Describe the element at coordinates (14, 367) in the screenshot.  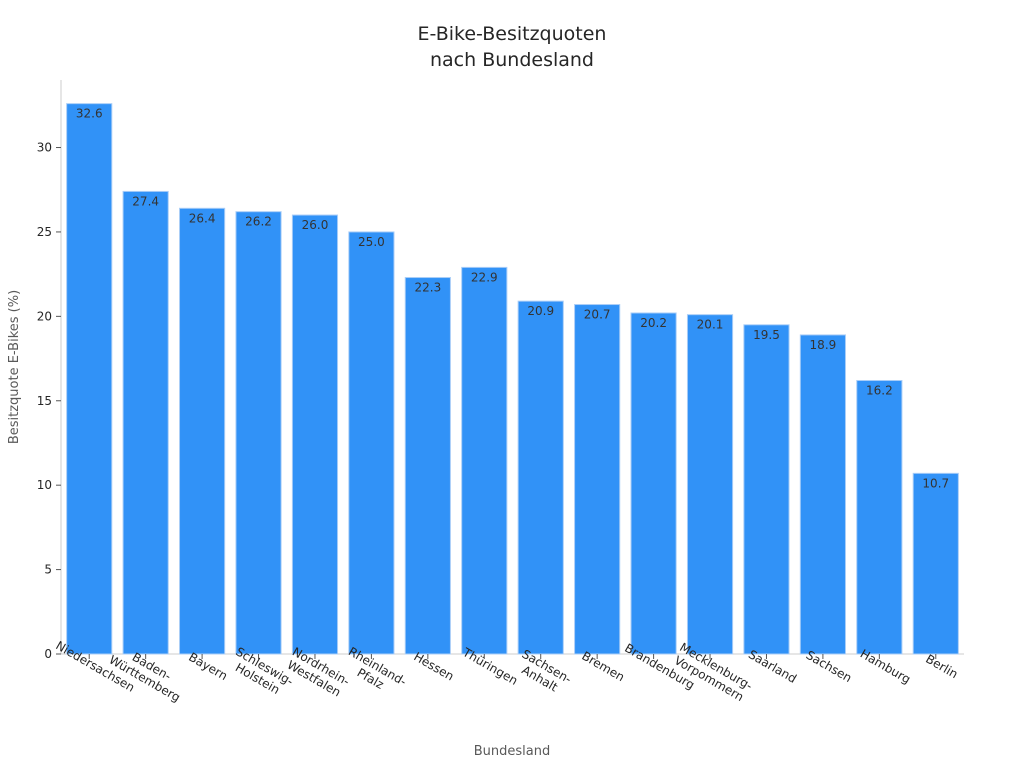
I see `y-axis-title: Besitzquote E-Bikes (%)` at that location.